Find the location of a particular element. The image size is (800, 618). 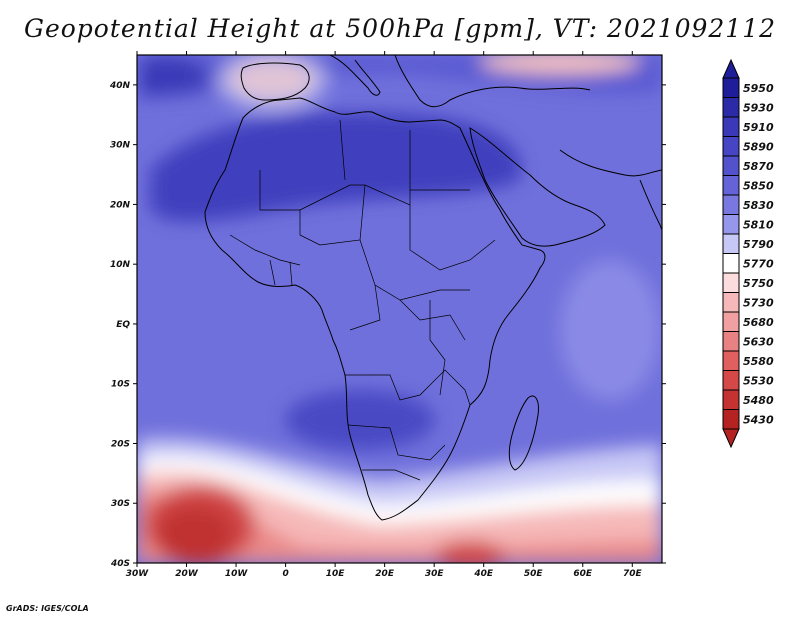

colorbar-label: 5930 is located at coordinates (758, 107).